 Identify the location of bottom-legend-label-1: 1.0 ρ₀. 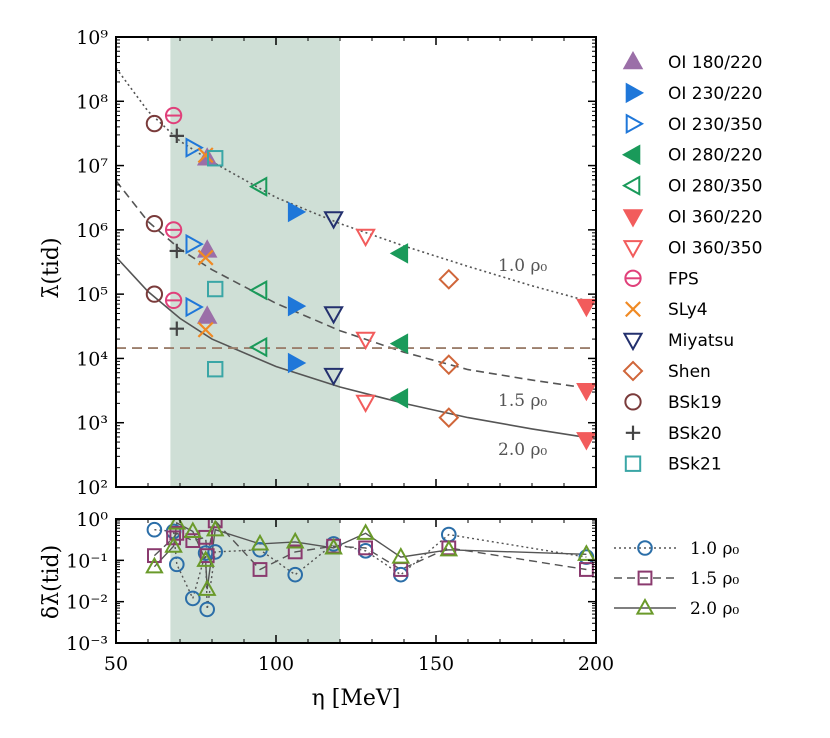
(714, 549).